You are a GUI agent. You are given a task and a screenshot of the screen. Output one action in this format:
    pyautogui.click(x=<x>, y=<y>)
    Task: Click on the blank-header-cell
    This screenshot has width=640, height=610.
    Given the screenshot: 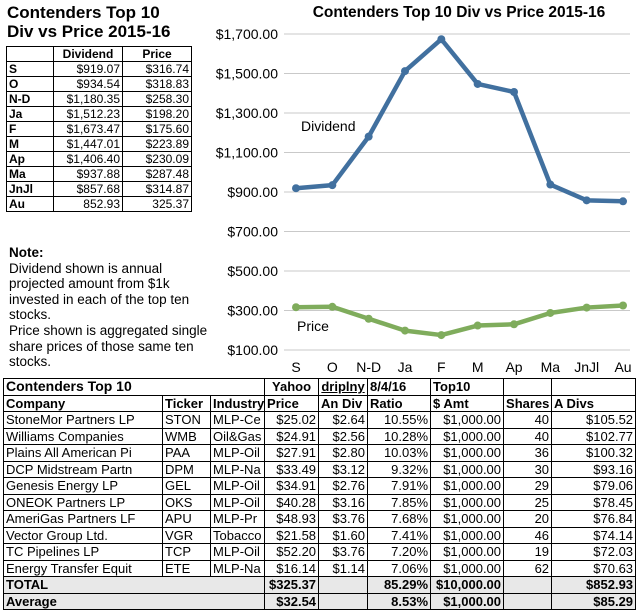 What is the action you would take?
    pyautogui.click(x=594, y=387)
    